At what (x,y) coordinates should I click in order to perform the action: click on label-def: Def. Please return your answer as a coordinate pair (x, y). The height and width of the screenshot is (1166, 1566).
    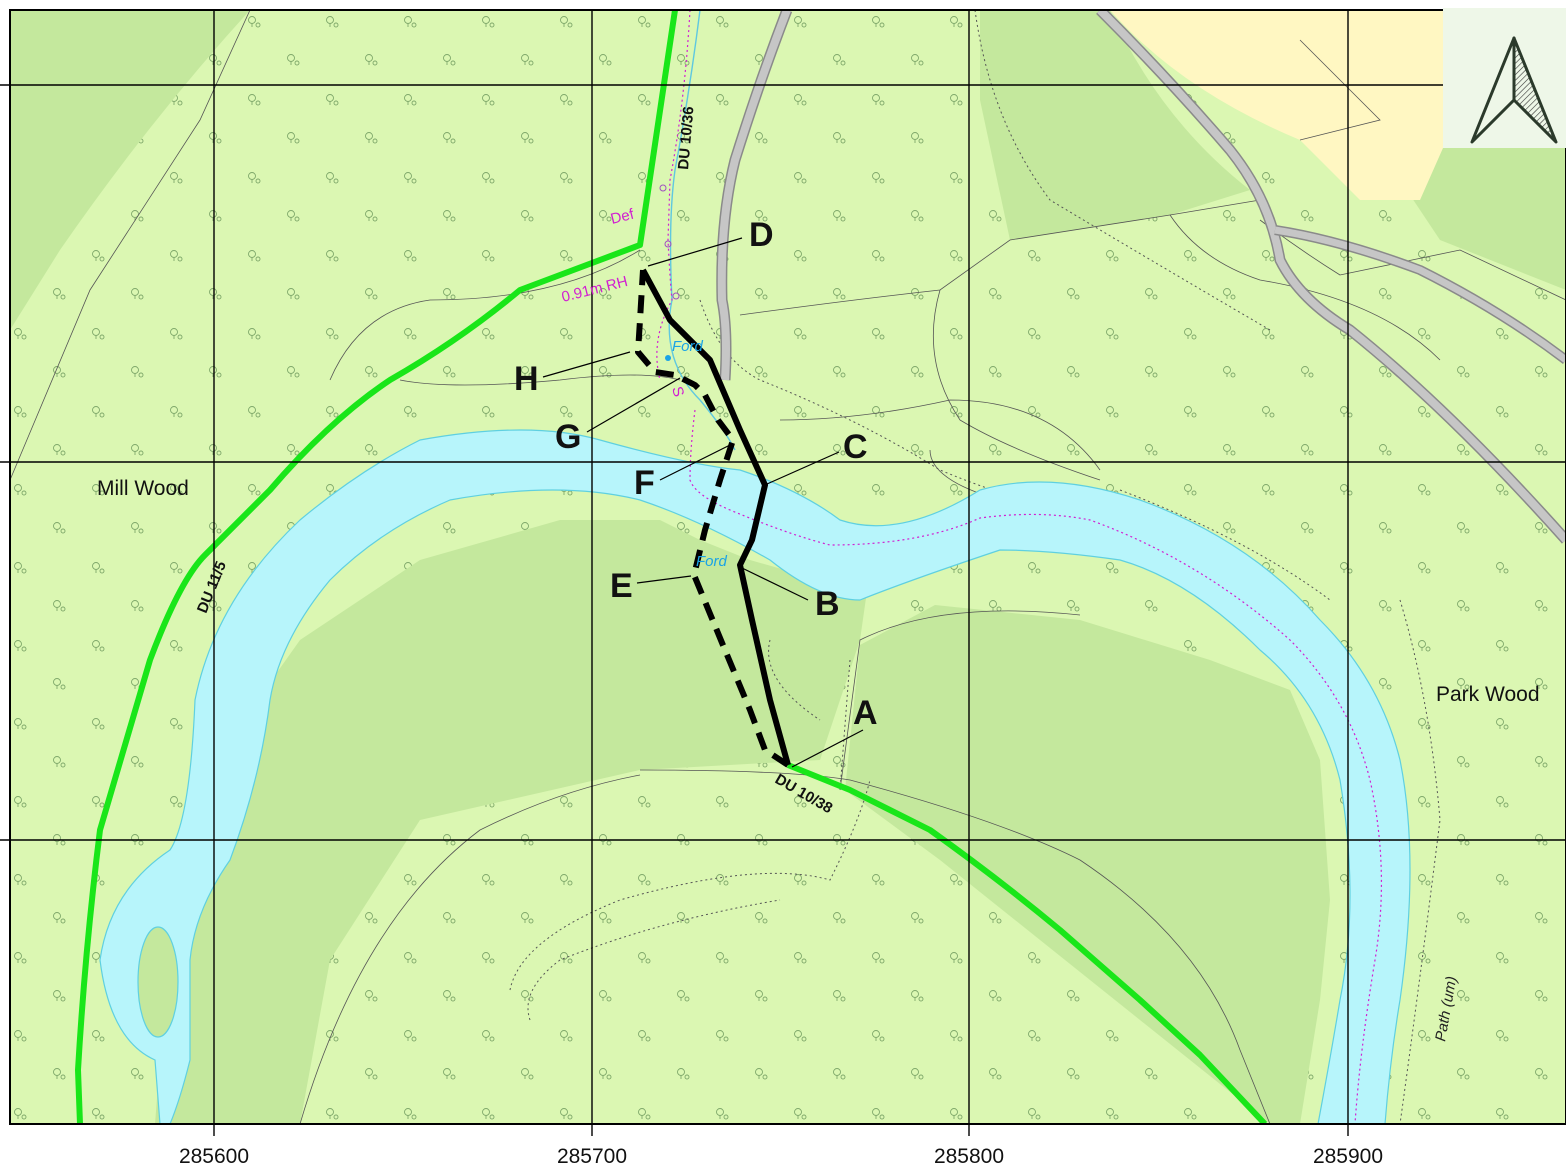
    Looking at the image, I should click on (623, 217).